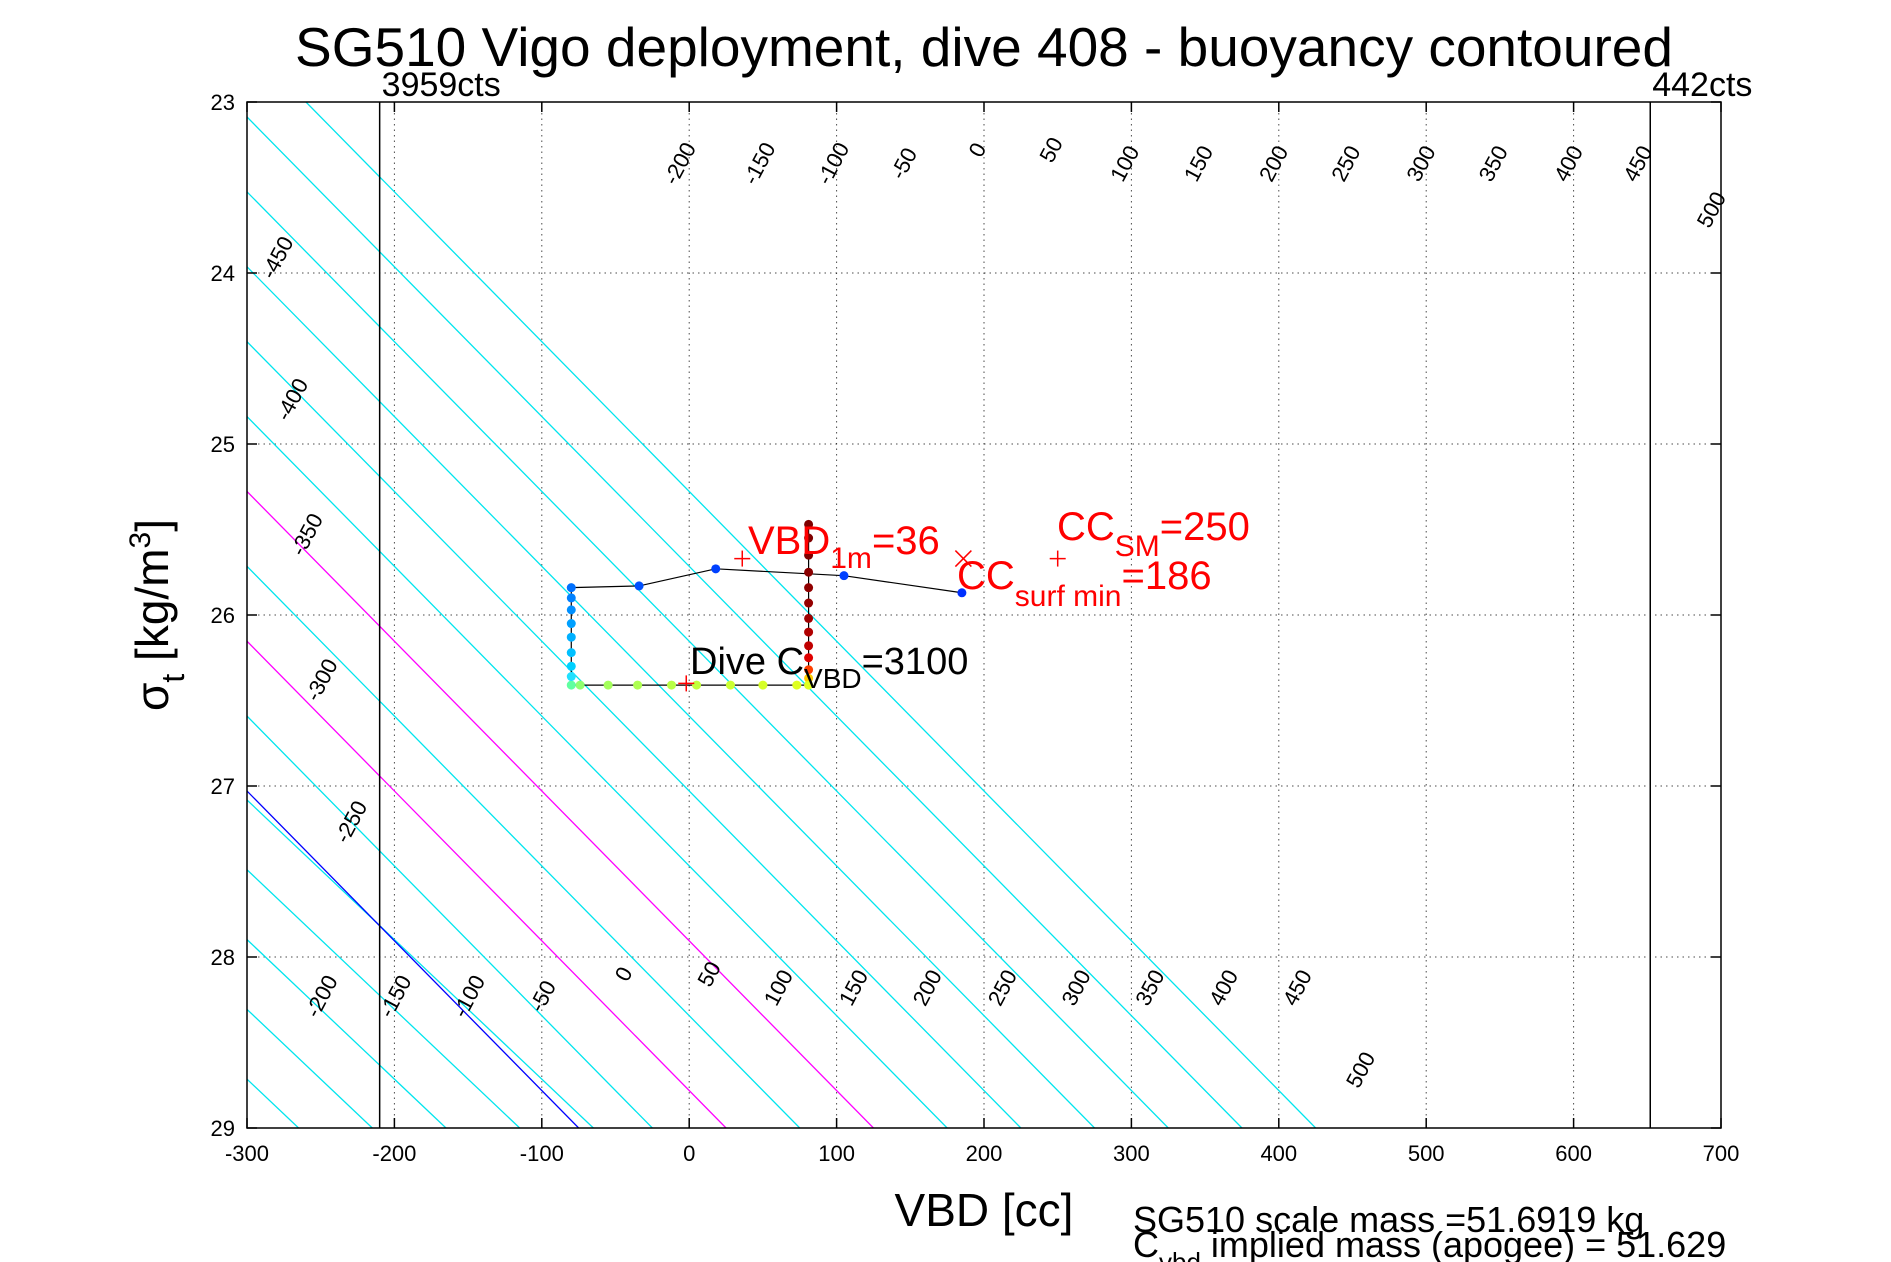 Image resolution: width=1891 pixels, height=1262 pixels. I want to click on contour-label: -250, so click(351, 821).